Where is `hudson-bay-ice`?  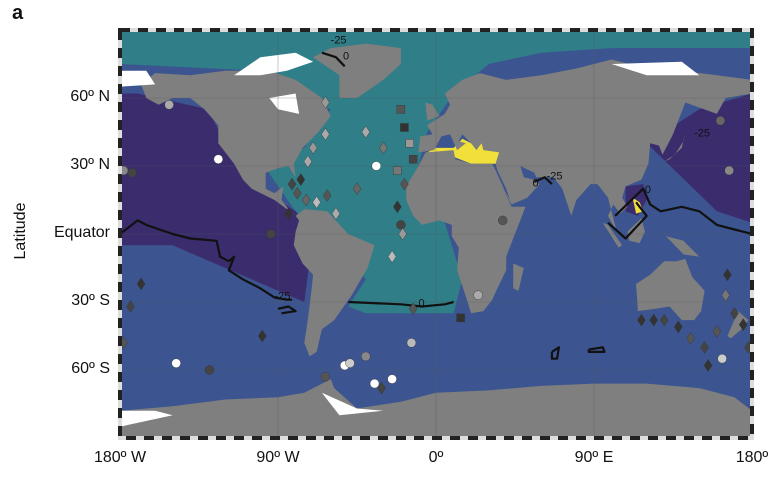
hudson-bay-ice is located at coordinates (284, 103).